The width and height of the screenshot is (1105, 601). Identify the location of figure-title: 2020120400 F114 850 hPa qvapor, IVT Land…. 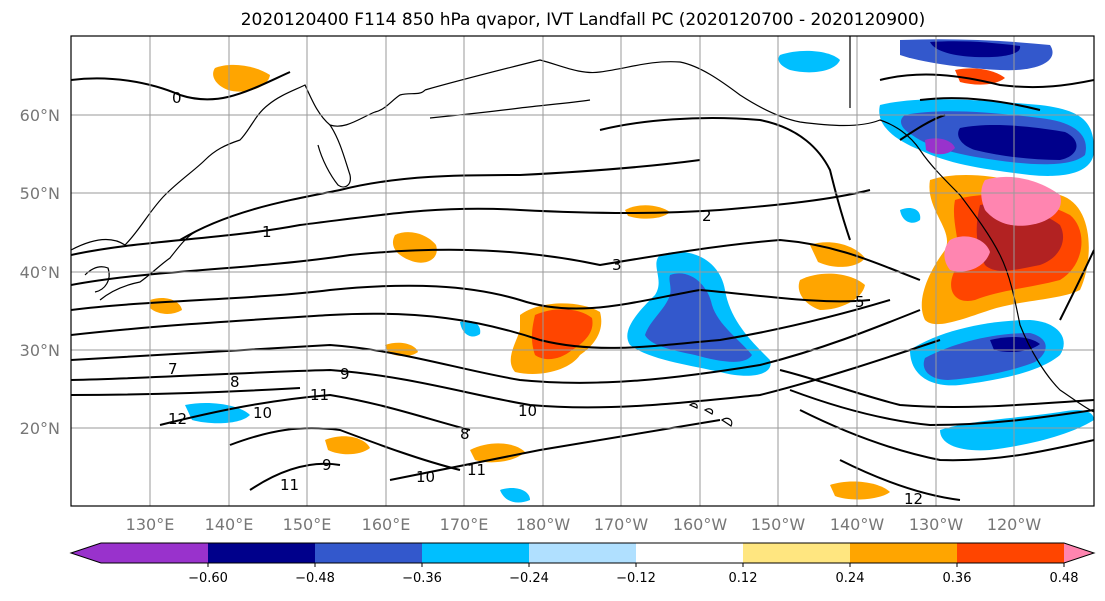
(583, 20).